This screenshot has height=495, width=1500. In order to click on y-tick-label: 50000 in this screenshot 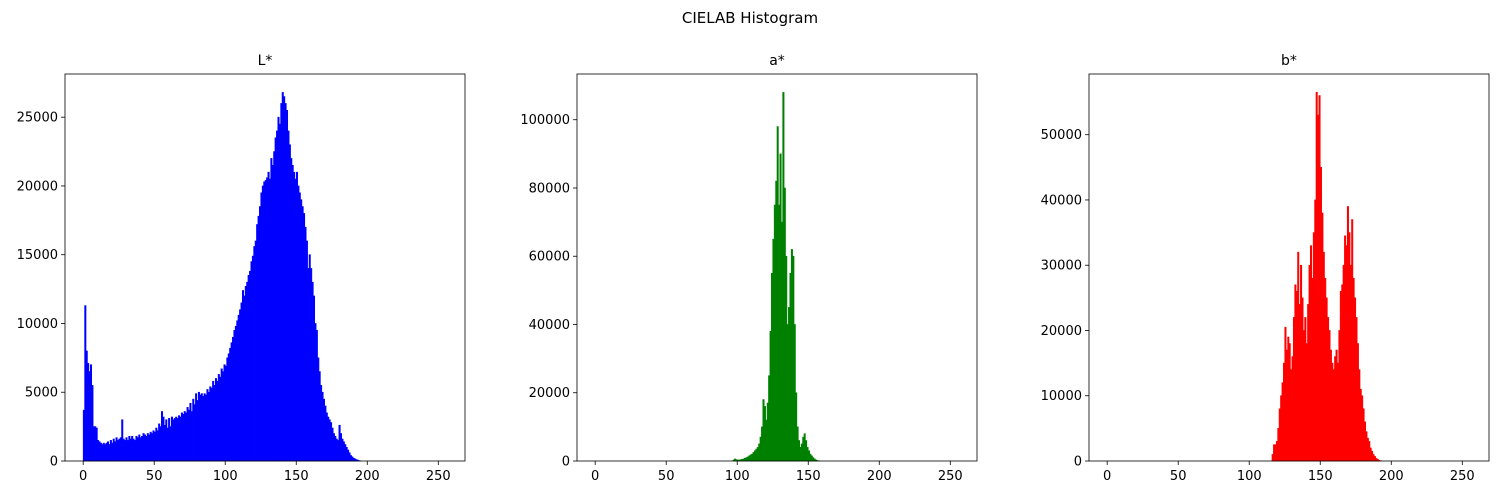, I will do `click(1061, 135)`.